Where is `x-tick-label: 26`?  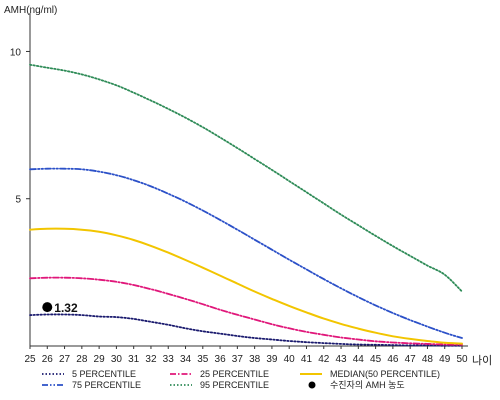
x-tick-label: 26 is located at coordinates (48, 359).